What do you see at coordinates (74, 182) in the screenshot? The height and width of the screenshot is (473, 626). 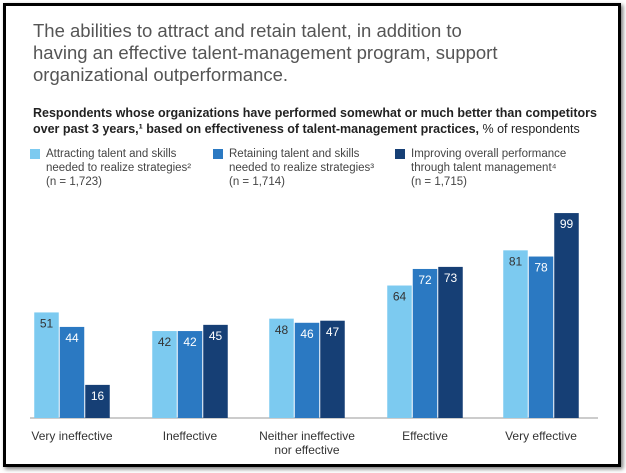 I see `legend-sample: (n = 1,723)` at bounding box center [74, 182].